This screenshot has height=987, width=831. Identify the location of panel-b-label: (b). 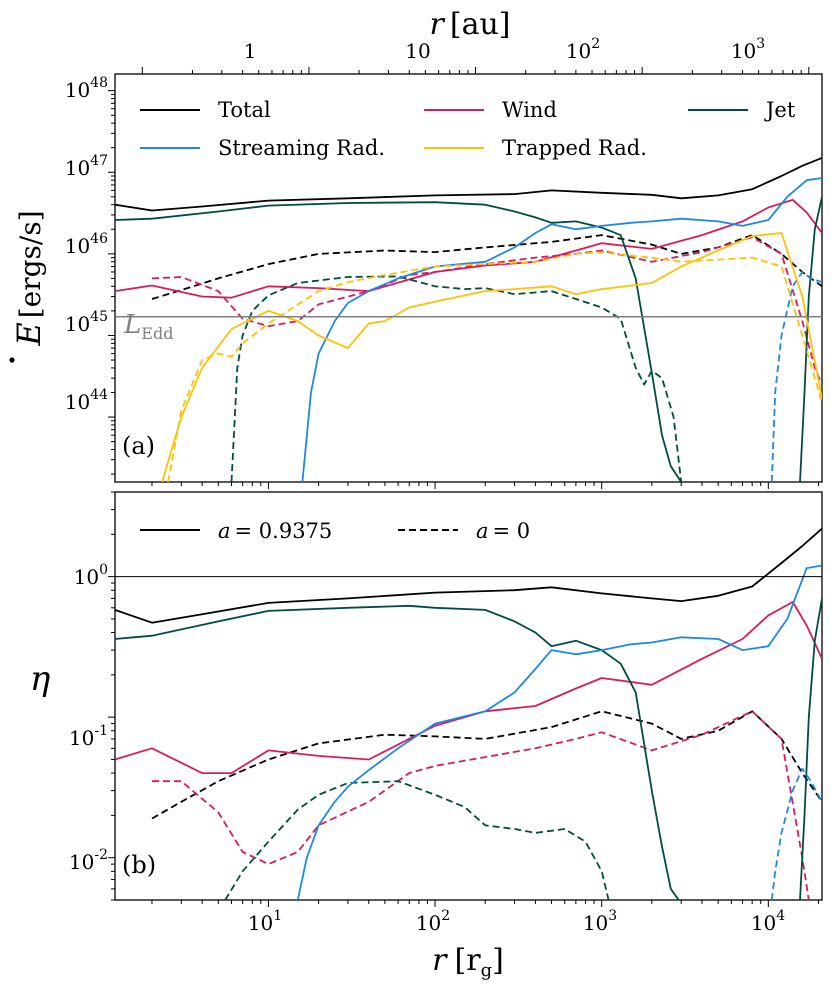
(139, 865).